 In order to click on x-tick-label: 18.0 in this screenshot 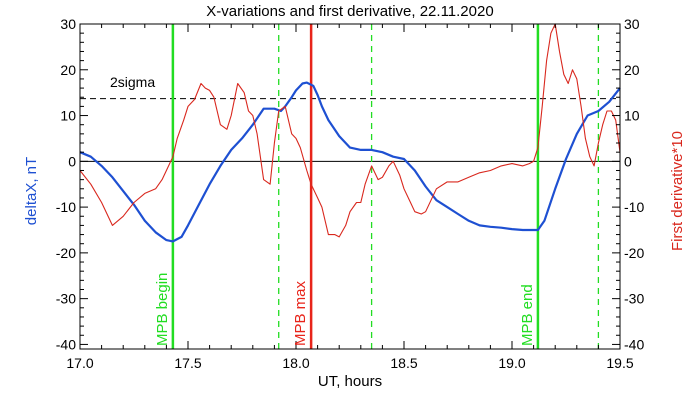, I will do `click(295, 363)`.